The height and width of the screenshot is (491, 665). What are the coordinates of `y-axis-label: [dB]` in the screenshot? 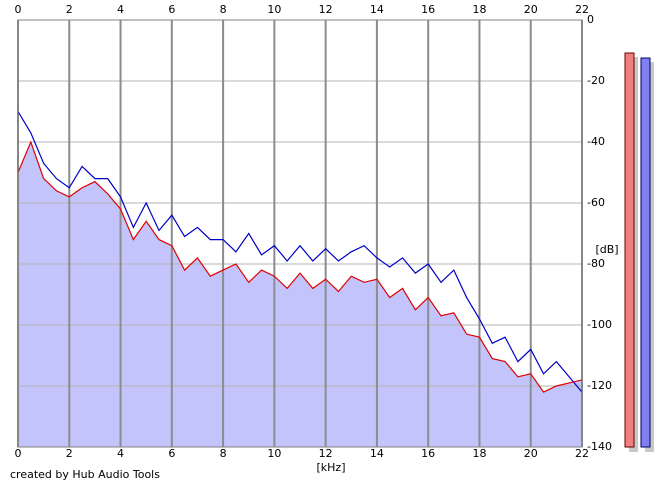 It's located at (606, 249).